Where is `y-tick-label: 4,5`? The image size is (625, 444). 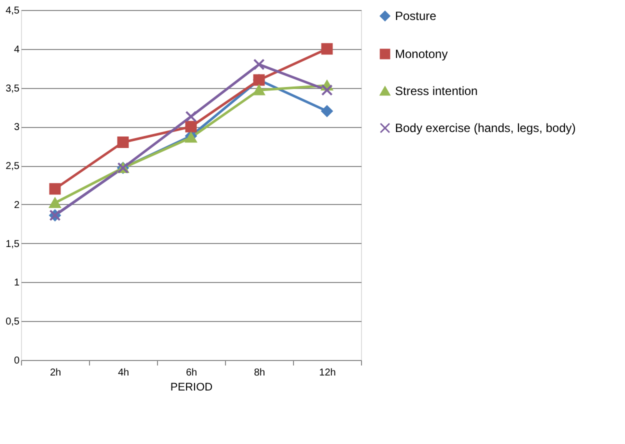
y-tick-label: 4,5 is located at coordinates (13, 11).